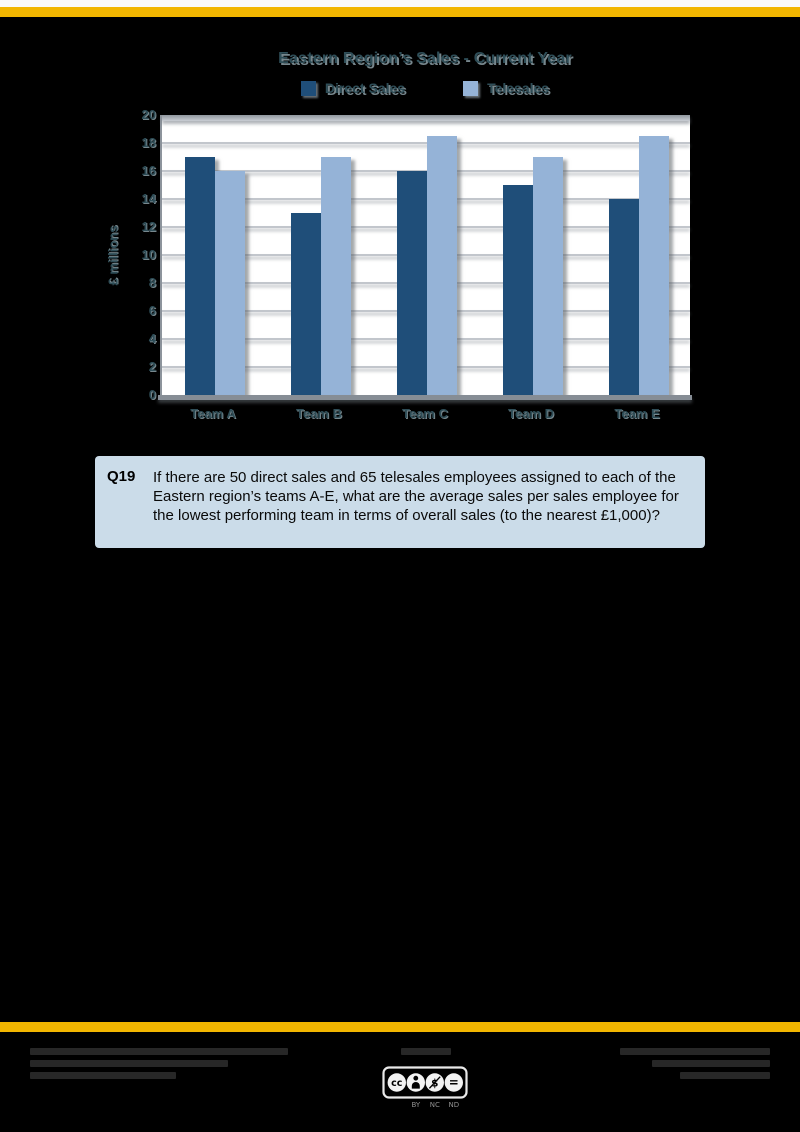 The image size is (800, 1132). I want to click on footer-text-right, so click(695, 1066).